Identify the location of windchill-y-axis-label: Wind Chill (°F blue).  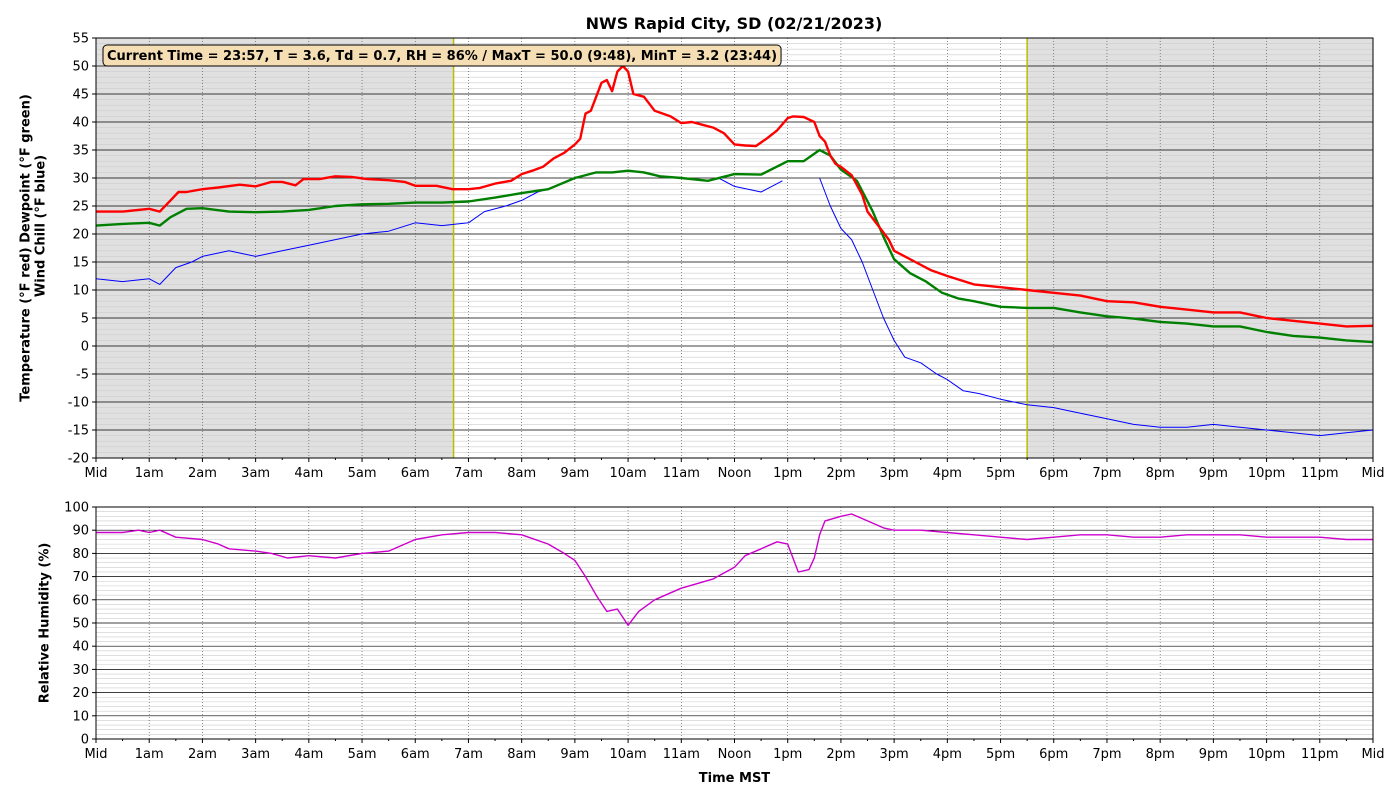
(41, 226).